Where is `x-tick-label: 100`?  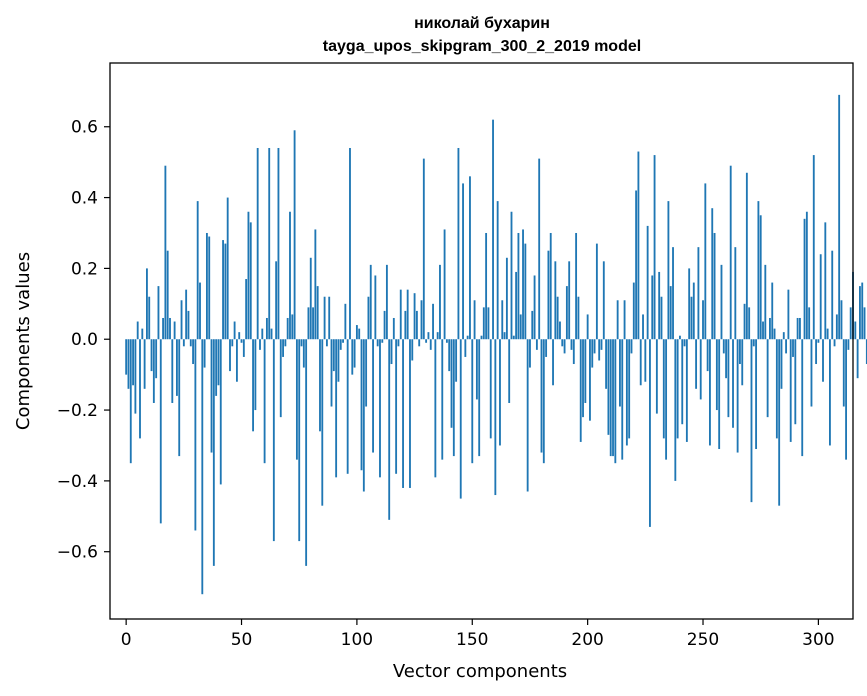
x-tick-label: 100 is located at coordinates (357, 640).